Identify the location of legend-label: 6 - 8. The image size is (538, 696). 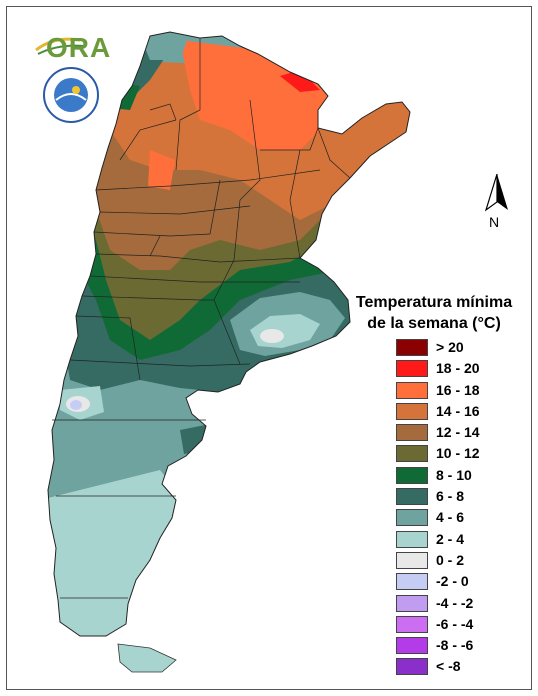
(450, 496).